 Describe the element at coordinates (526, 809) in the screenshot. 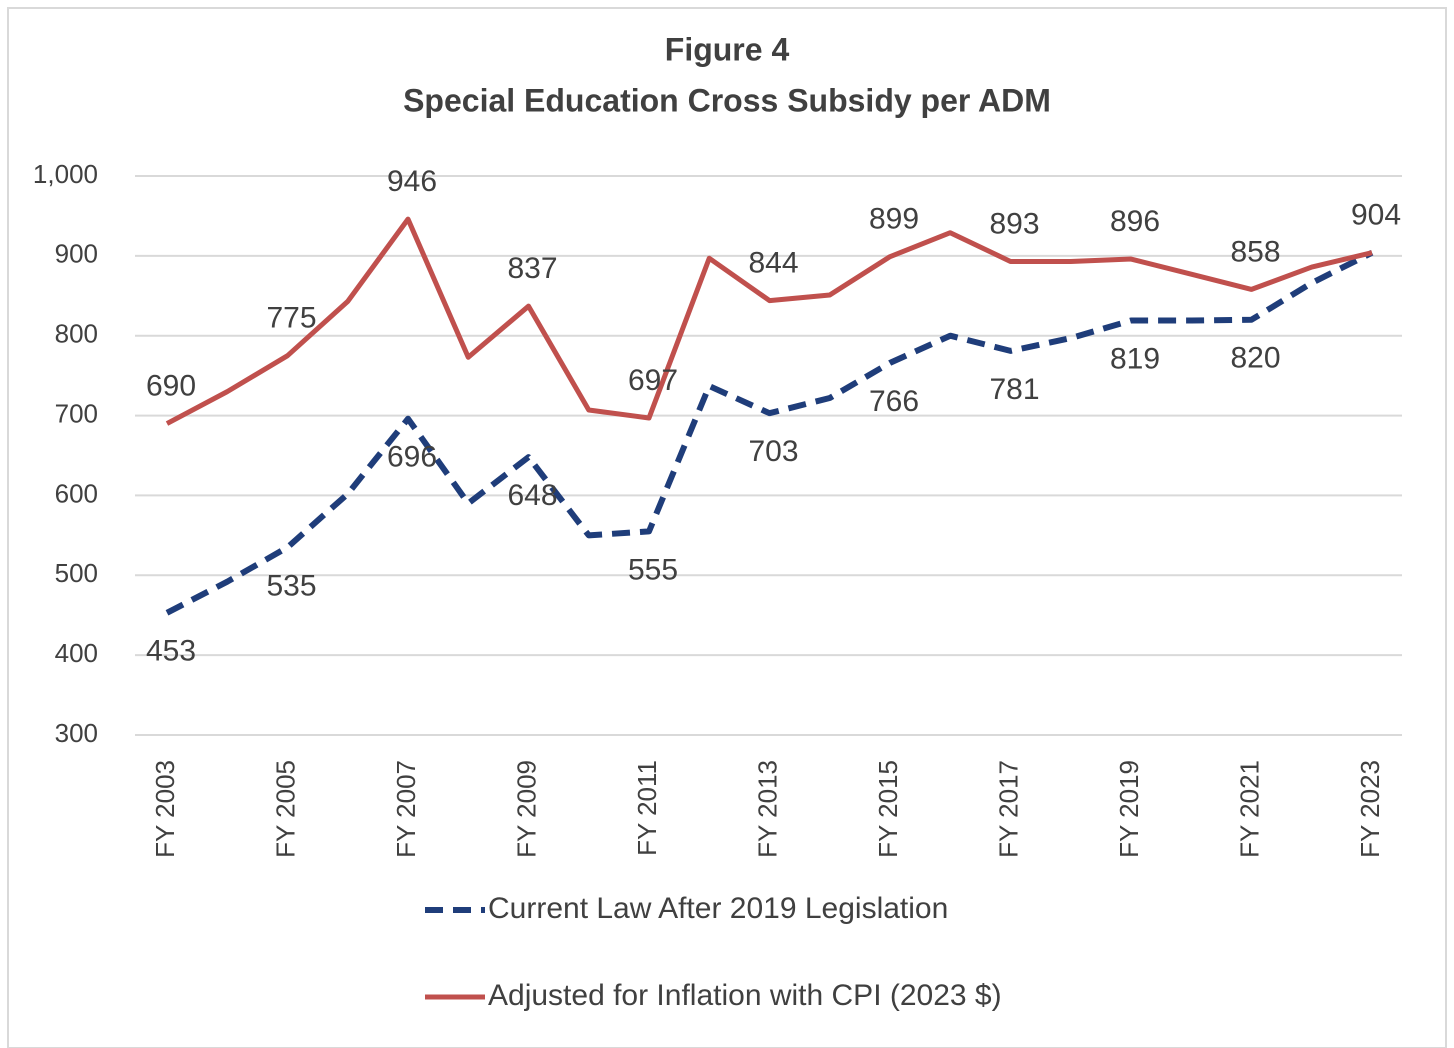

I see `x-tick-label: FY 2009` at that location.